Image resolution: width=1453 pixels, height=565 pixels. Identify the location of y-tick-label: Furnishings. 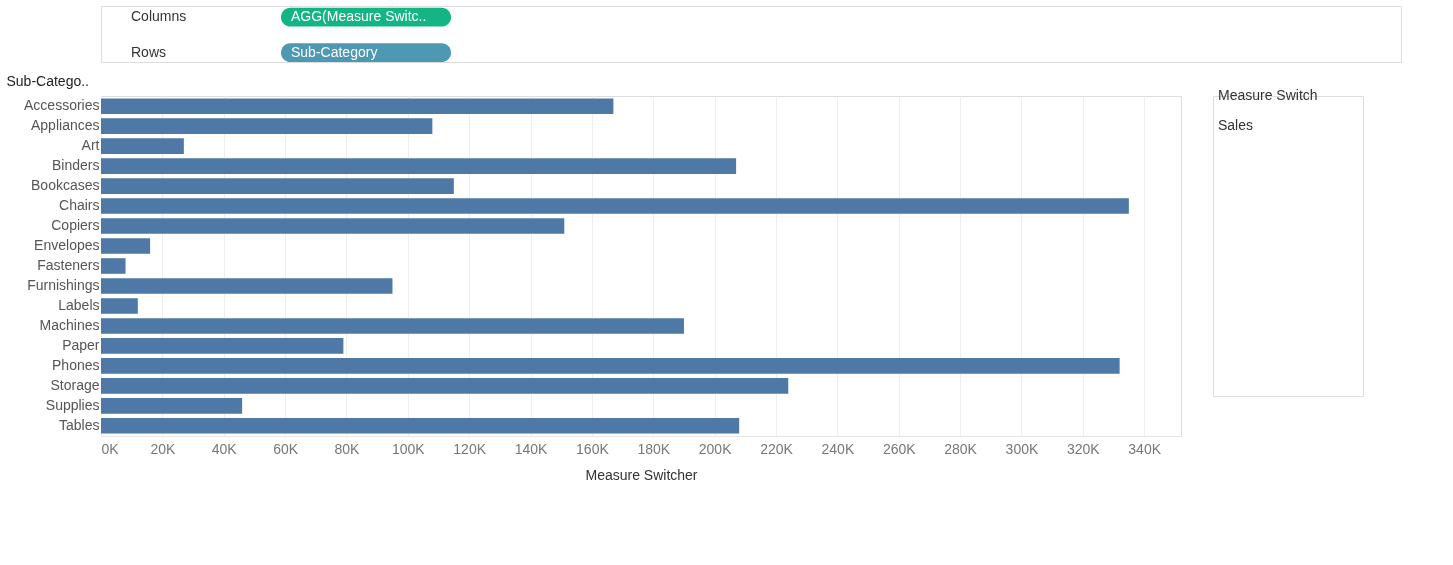
(63, 284).